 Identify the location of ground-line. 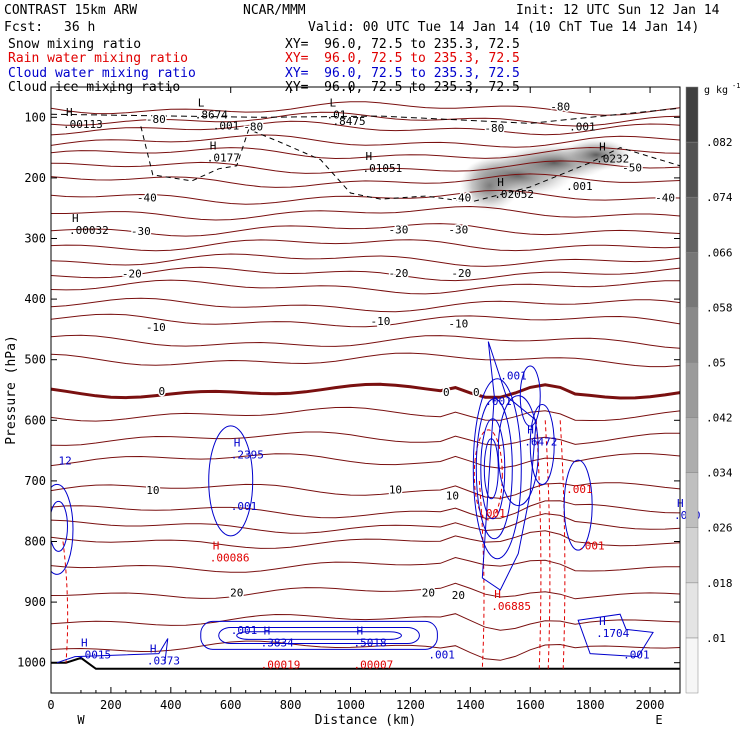
(365, 663).